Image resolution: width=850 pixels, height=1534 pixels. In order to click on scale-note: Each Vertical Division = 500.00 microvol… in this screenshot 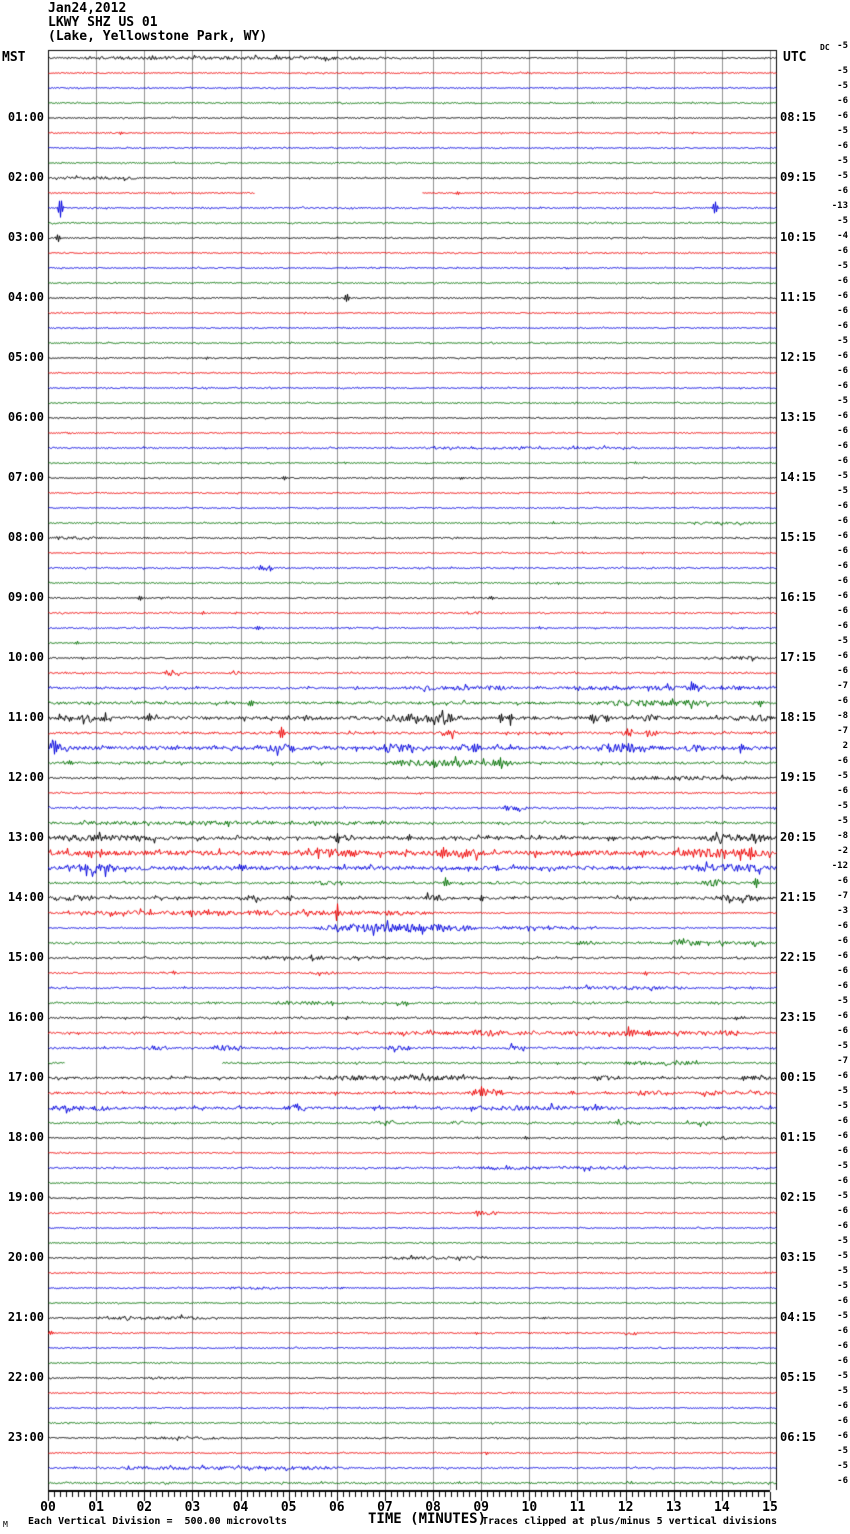, I will do `click(157, 1521)`.